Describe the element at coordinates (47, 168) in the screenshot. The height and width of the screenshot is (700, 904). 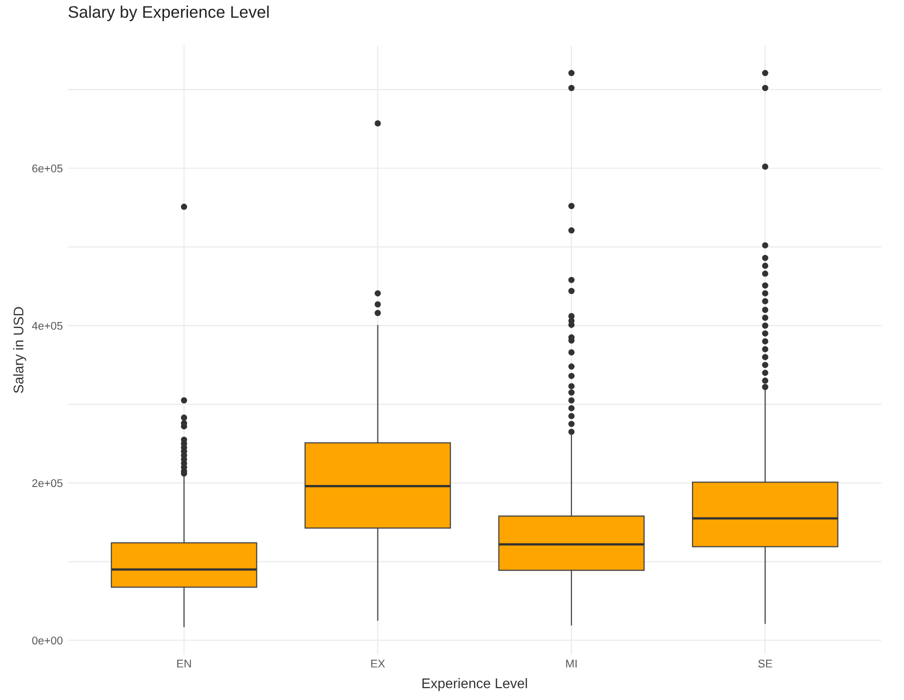
I see `y-tick-label: 6e+05` at that location.